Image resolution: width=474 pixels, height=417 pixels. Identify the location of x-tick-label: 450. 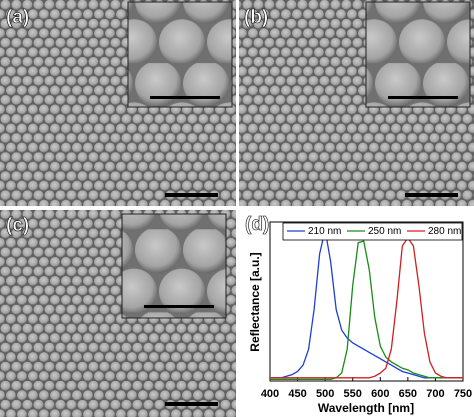
(297, 394).